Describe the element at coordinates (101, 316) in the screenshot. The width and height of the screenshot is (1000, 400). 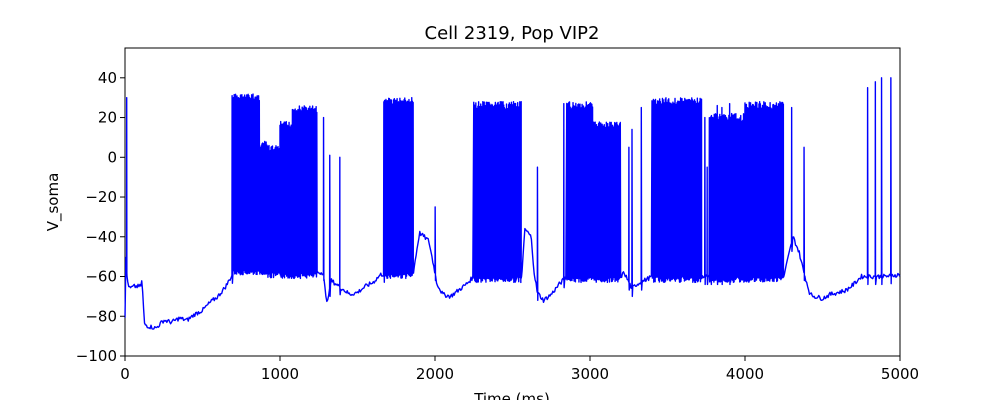
I see `y-tick-label: −80` at that location.